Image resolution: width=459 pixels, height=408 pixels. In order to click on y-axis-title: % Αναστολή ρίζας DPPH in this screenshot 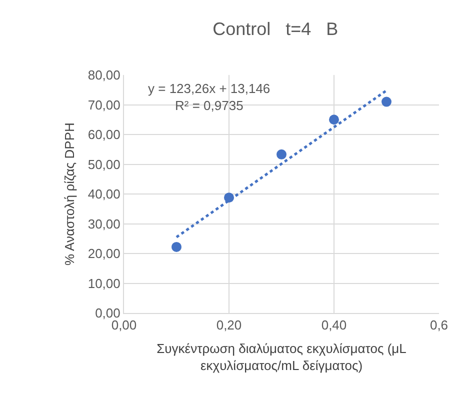, I will do `click(69, 194)`.